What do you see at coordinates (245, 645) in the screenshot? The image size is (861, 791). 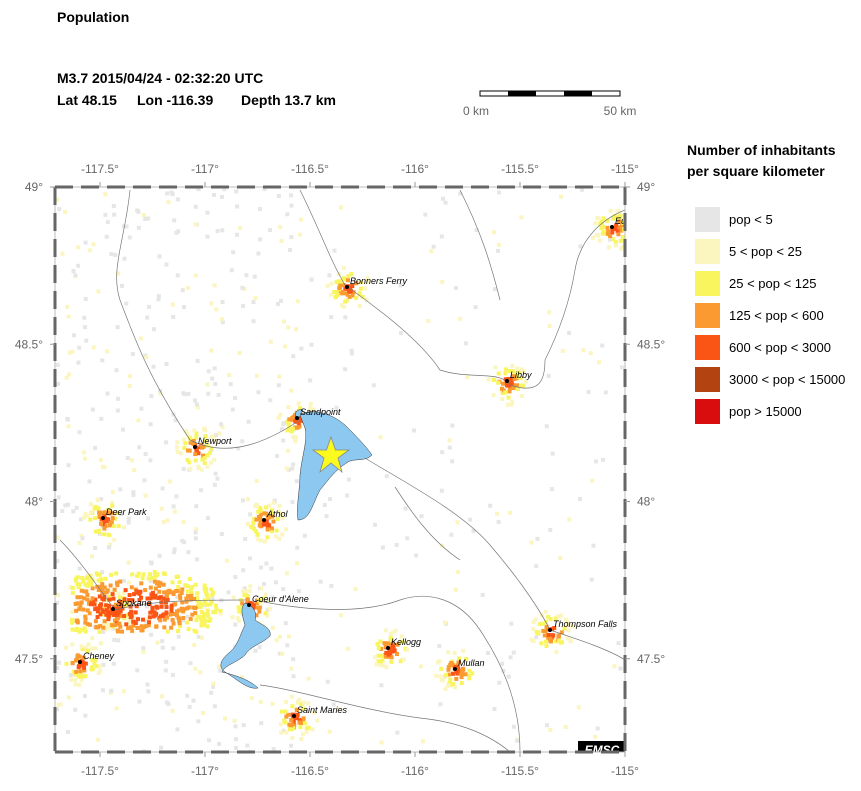 I see `lake` at bounding box center [245, 645].